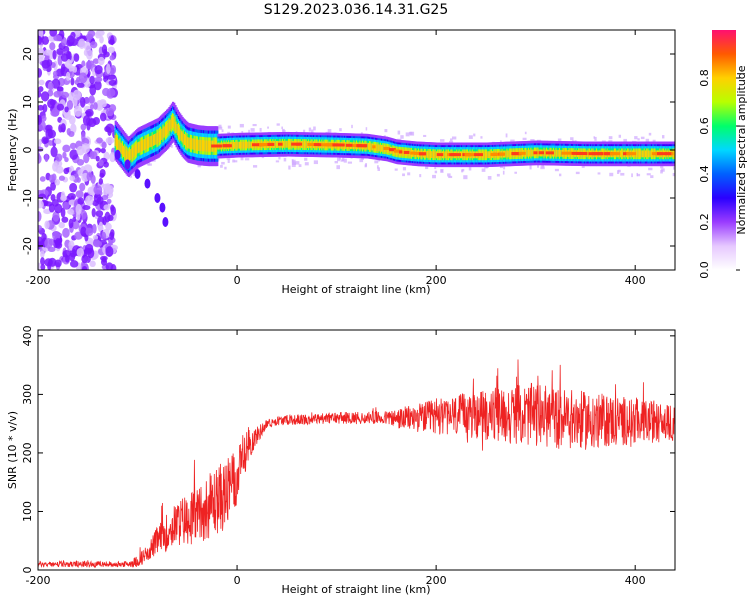 The height and width of the screenshot is (600, 750). What do you see at coordinates (704, 222) in the screenshot?
I see `colorbar-tick-label: 0.2` at bounding box center [704, 222].